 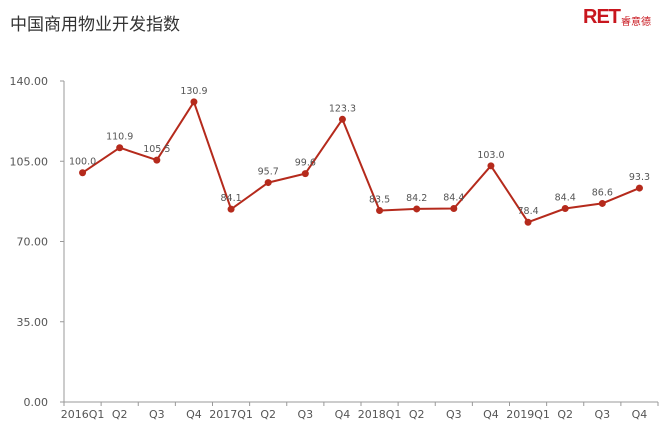 What do you see at coordinates (416, 198) in the screenshot?
I see `data-label: 84.2` at bounding box center [416, 198].